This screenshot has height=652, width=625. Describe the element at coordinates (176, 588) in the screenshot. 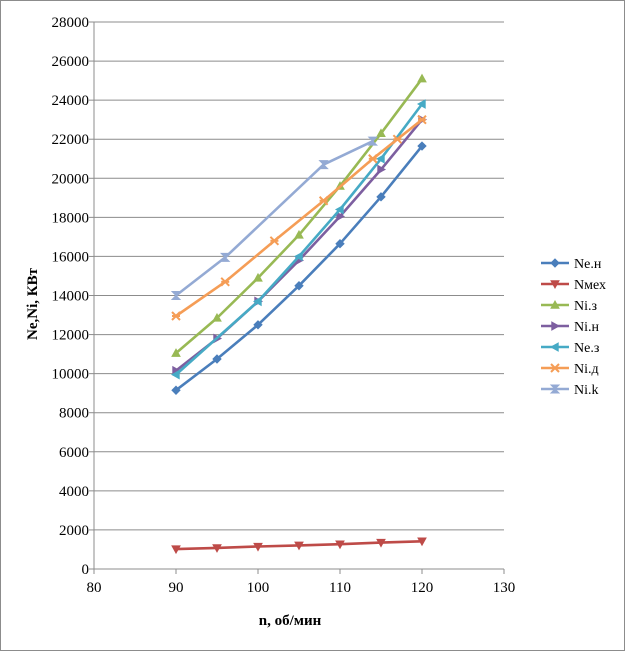

I see `x-tick-label: 90` at that location.